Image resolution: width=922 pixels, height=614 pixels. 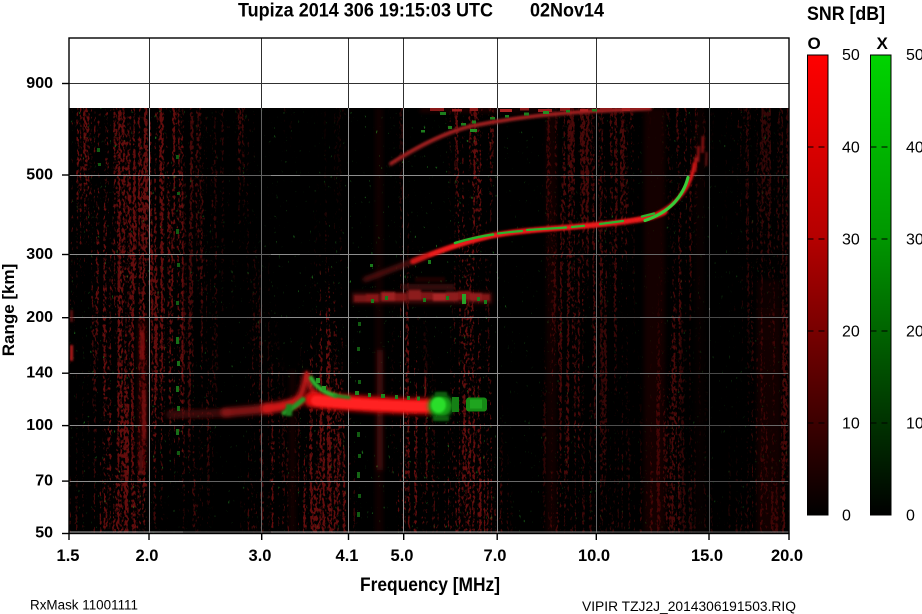 What do you see at coordinates (689, 606) in the screenshot?
I see `svg-text: VIPIR TZJ2J_2014306191503.RIQ` at bounding box center [689, 606].